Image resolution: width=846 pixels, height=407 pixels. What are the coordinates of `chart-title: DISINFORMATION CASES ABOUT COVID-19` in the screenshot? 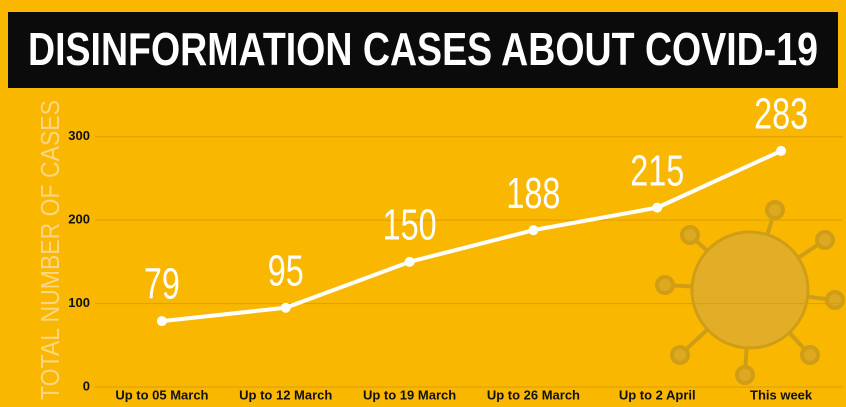 It's located at (423, 49).